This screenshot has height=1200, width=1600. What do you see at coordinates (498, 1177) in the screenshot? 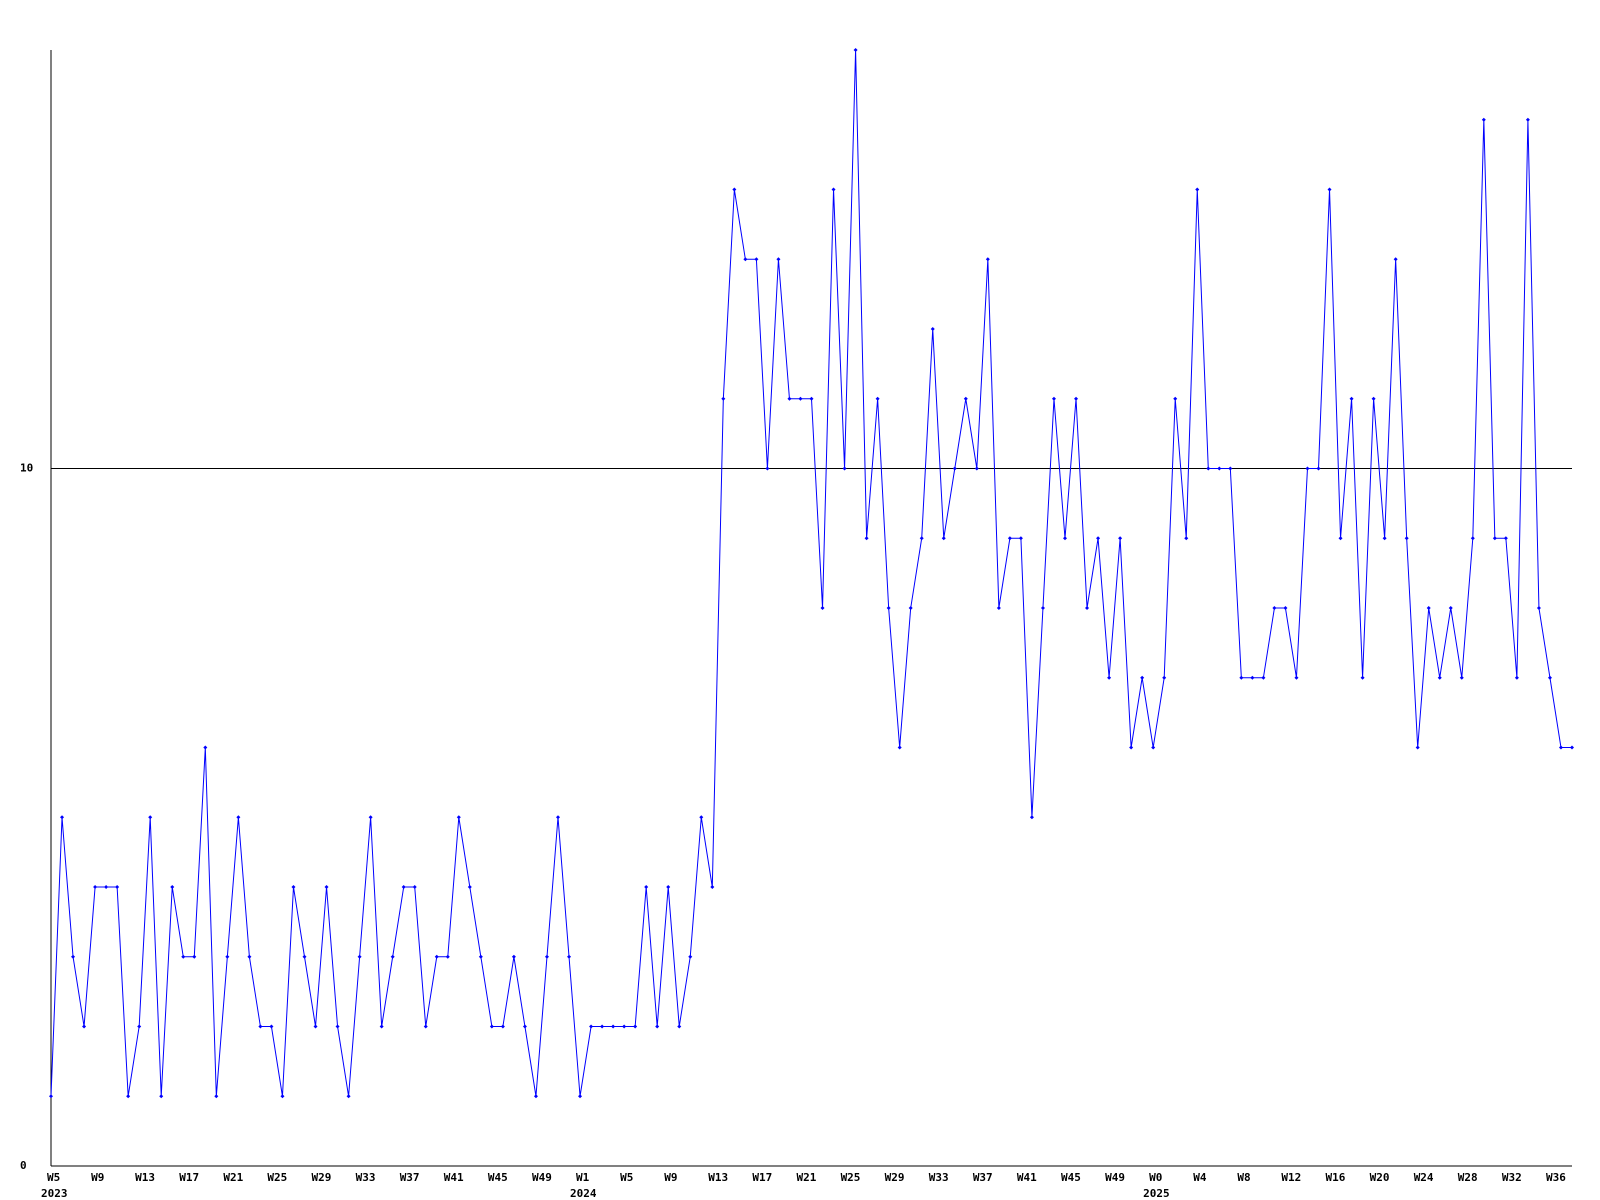
I see `x-tick-label: W45` at bounding box center [498, 1177].